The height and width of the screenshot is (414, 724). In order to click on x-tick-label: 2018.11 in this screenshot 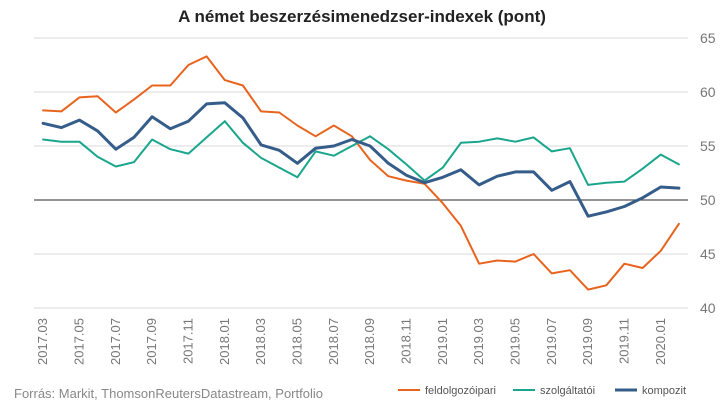, I will do `click(405, 341)`.